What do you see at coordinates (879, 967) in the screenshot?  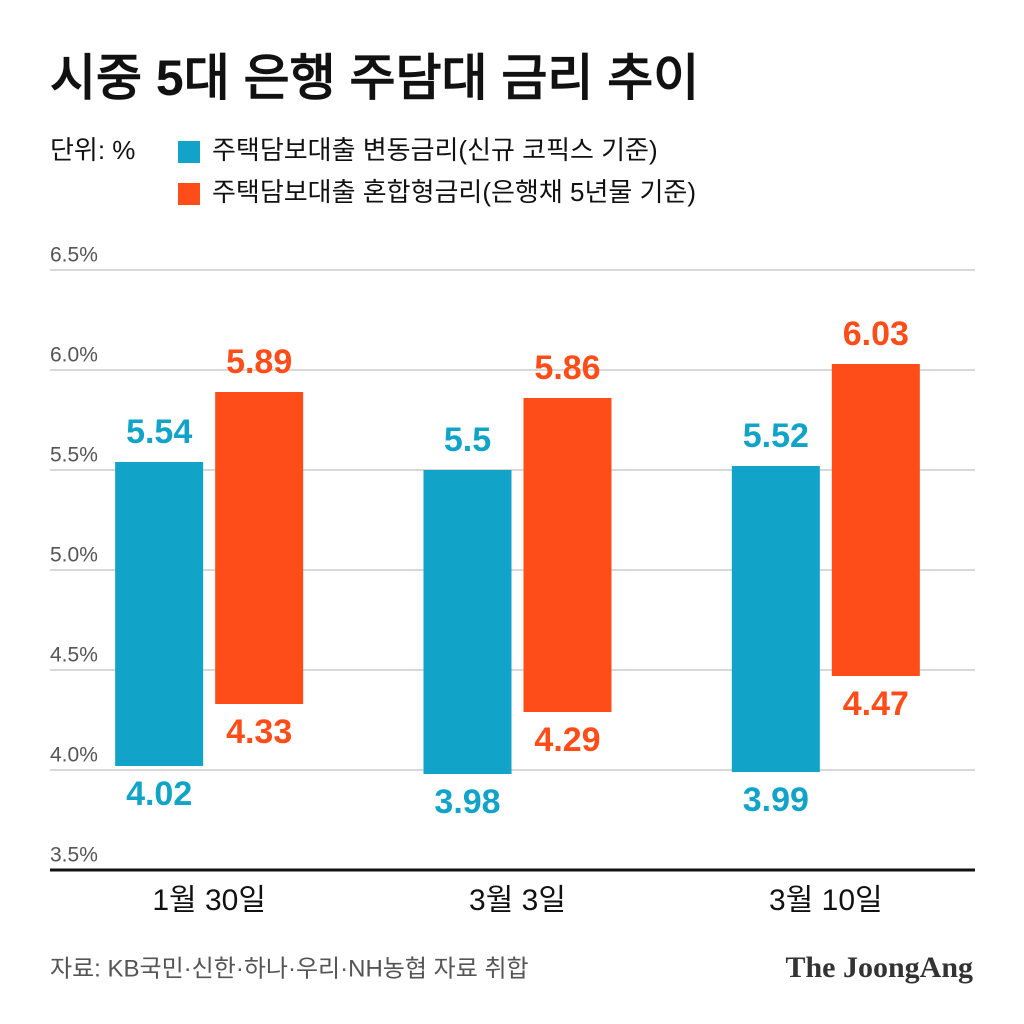 I see `brand: The JoongAng` at bounding box center [879, 967].